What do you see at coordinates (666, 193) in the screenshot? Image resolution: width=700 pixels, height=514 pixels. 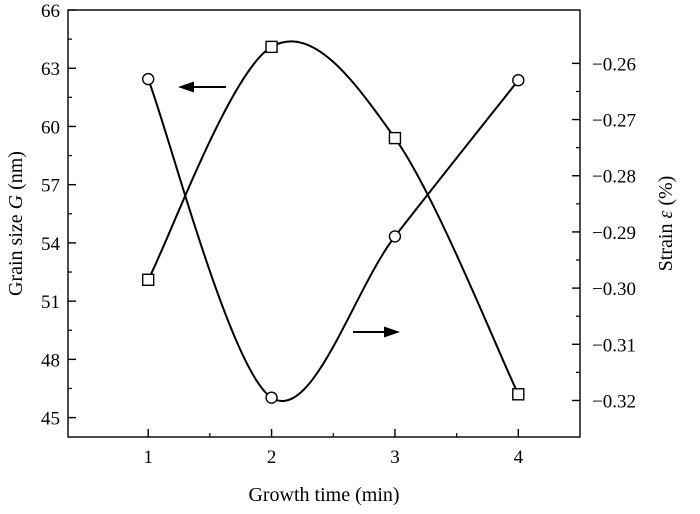 I see `right-y-axis-label-unit: (%)` at bounding box center [666, 193].